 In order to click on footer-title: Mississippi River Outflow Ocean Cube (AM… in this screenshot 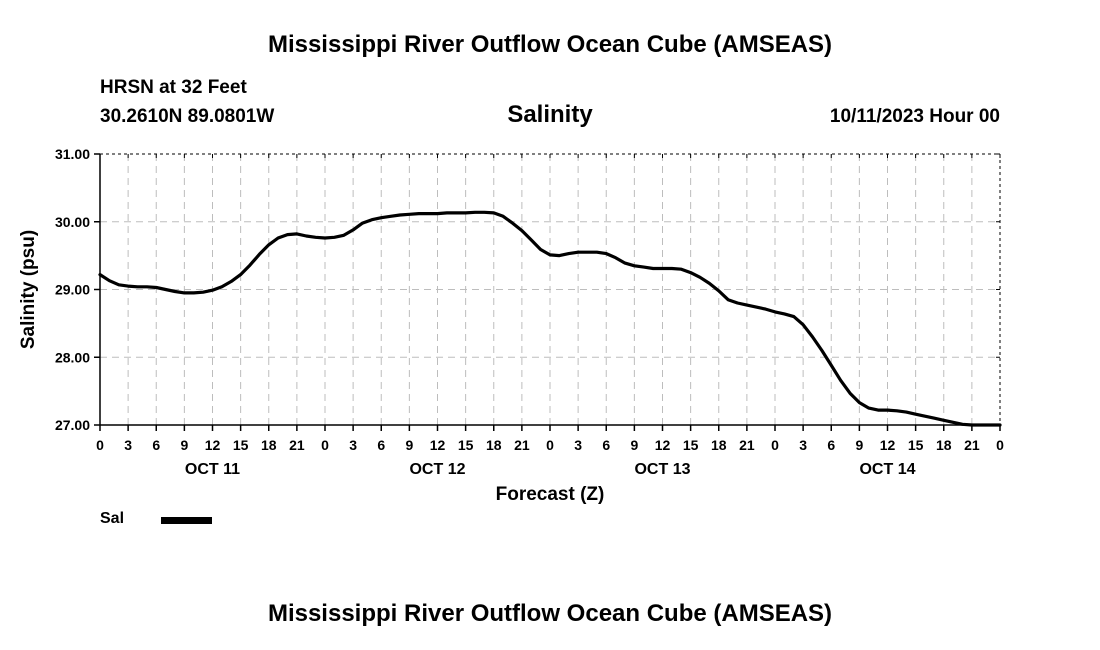, I will do `click(550, 613)`.